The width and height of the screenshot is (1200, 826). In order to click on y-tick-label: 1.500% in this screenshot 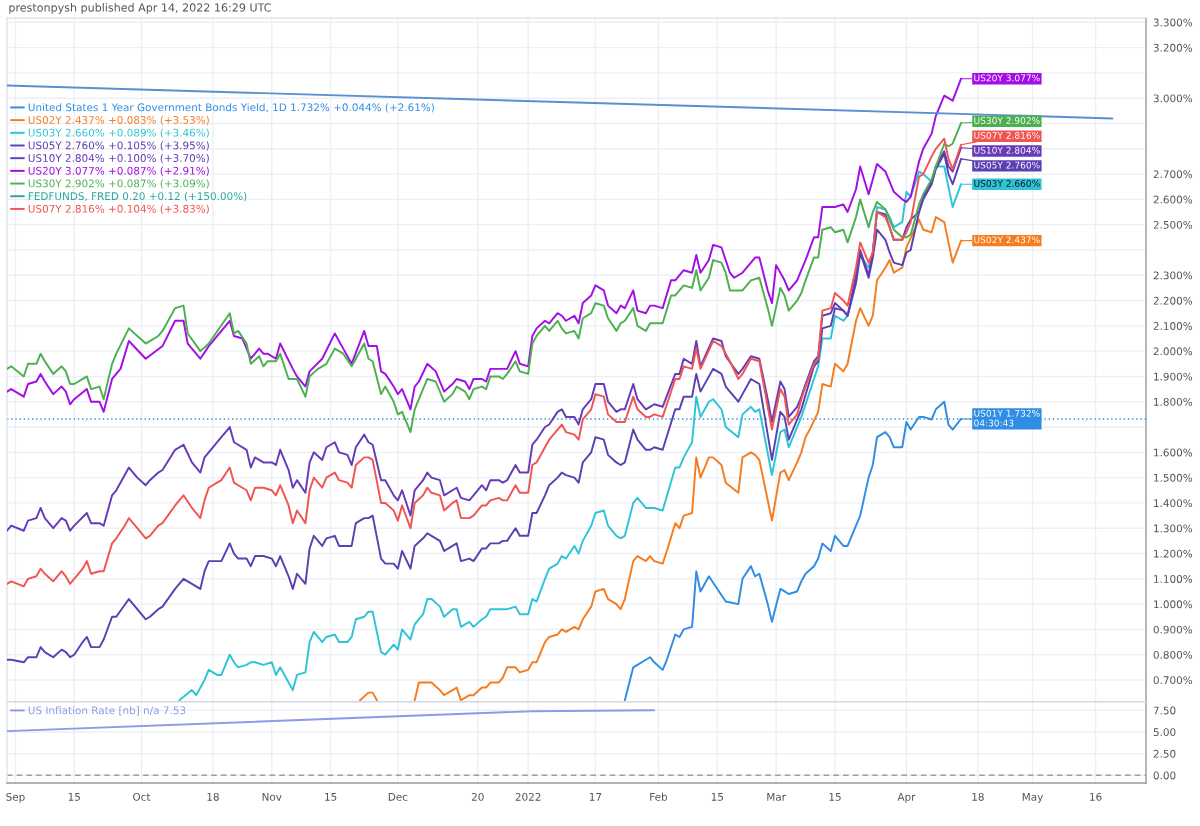, I will do `click(1173, 477)`.